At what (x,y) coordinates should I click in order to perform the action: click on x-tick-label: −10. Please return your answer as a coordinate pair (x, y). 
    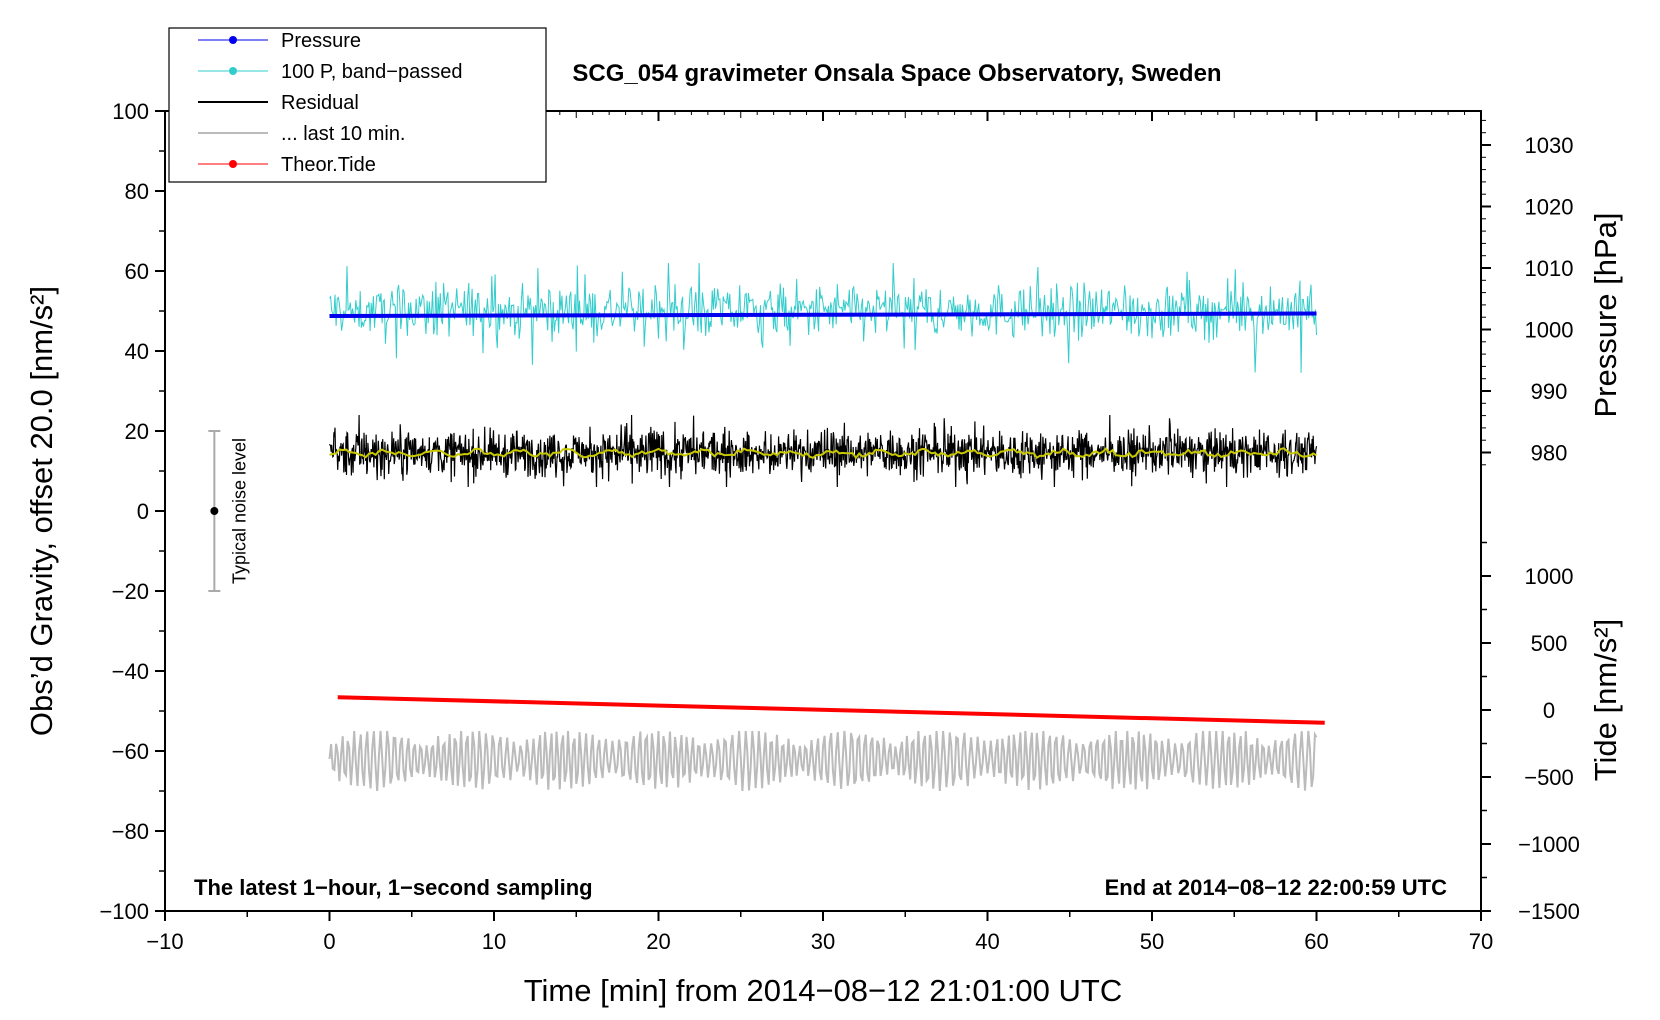
    Looking at the image, I should click on (164, 941).